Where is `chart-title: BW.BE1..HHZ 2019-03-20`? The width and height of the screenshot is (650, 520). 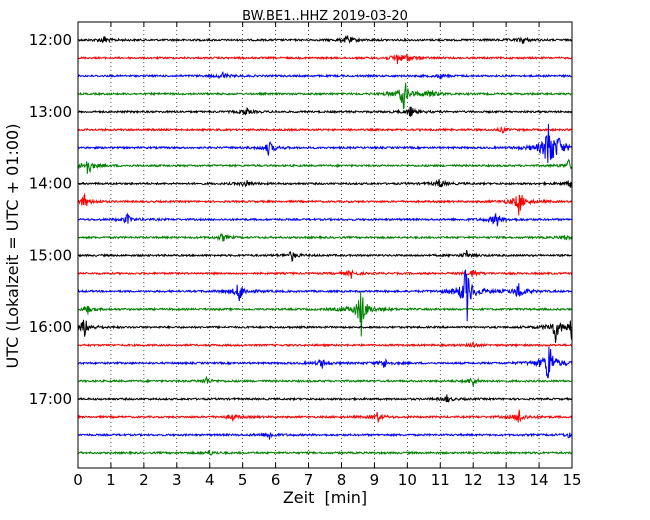 chart-title: BW.BE1..HHZ 2019-03-20 is located at coordinates (325, 16).